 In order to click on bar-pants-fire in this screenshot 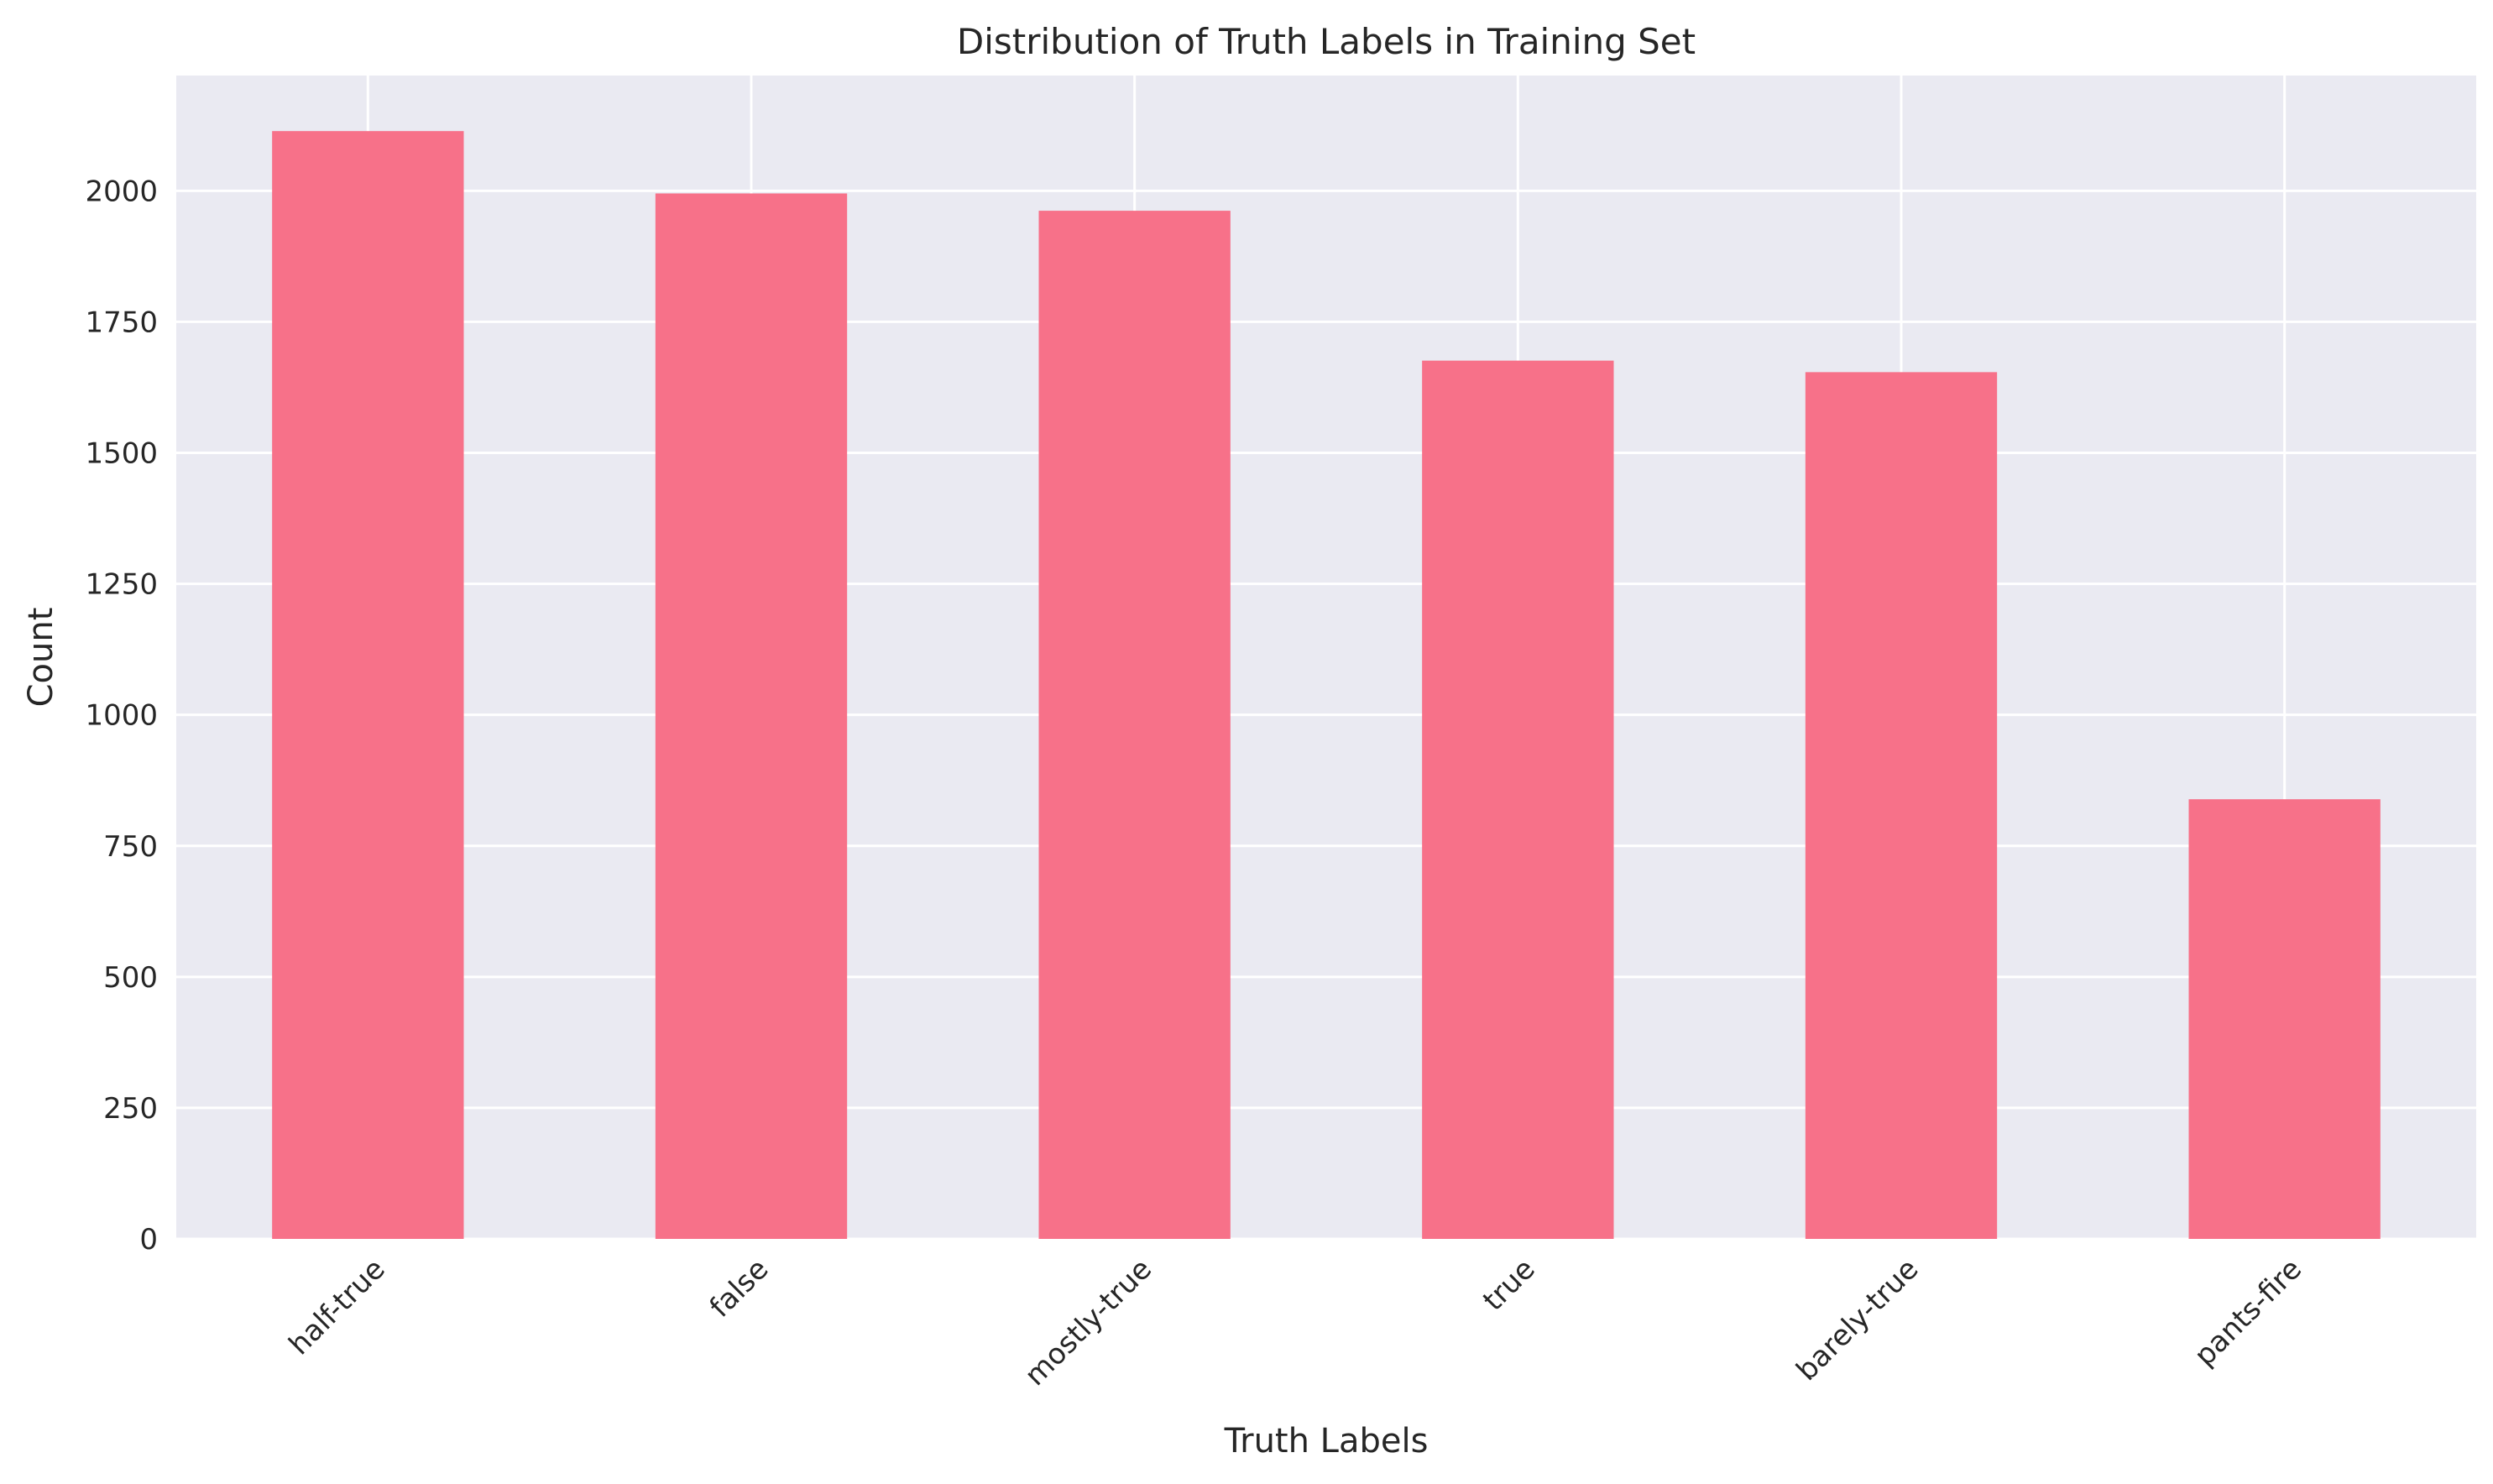, I will do `click(2284, 1019)`.